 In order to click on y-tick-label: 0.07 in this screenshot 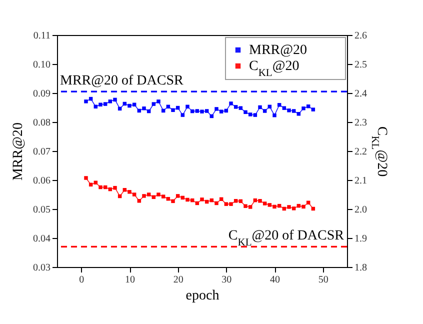, I will do `click(41, 152)`.